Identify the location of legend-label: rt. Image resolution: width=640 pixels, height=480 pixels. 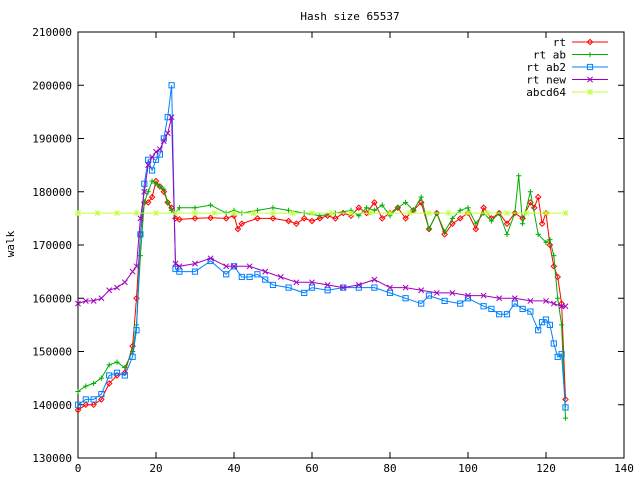
(559, 42).